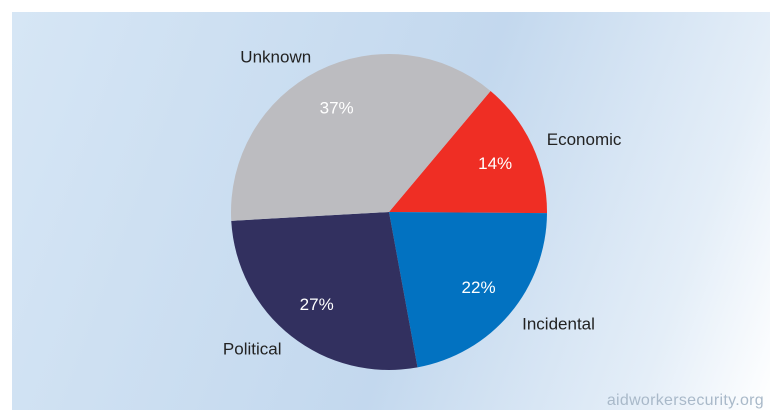 This screenshot has height=410, width=770. I want to click on slice-label-economic: Economic, so click(584, 139).